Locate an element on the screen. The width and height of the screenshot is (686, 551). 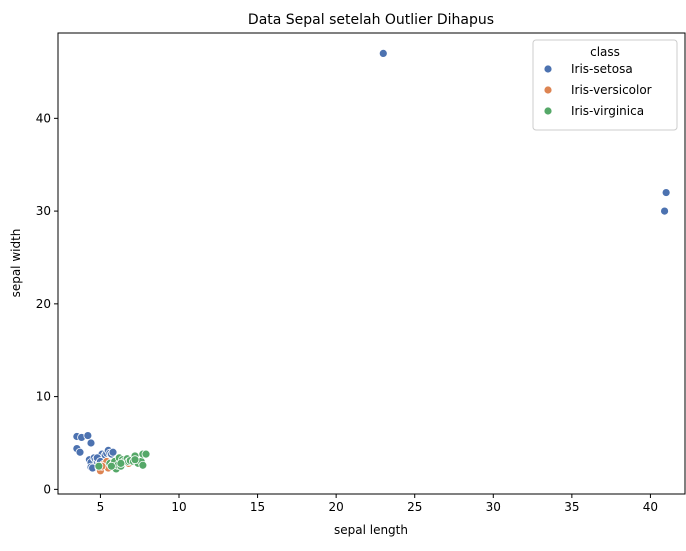
legend-box is located at coordinates (605, 85).